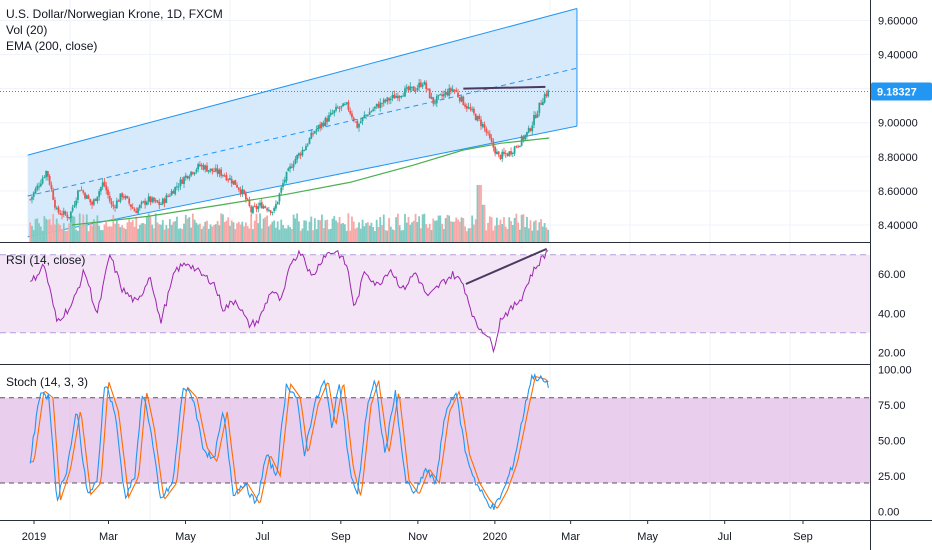  I want to click on channel-lower-line, so click(302, 181).